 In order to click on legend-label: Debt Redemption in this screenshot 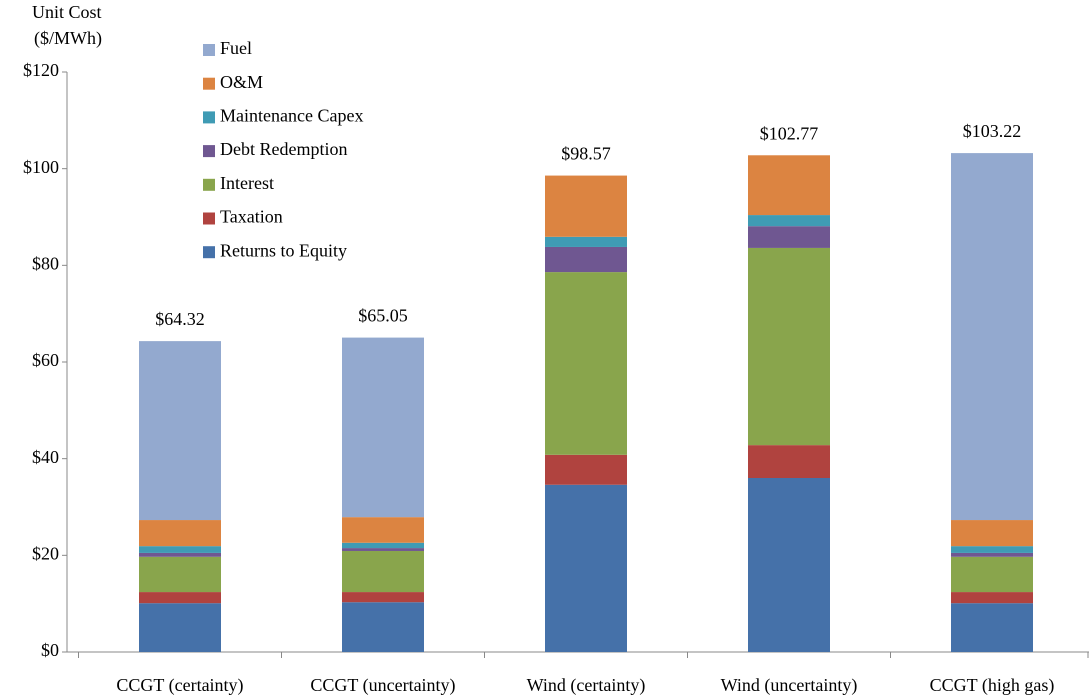, I will do `click(283, 149)`.